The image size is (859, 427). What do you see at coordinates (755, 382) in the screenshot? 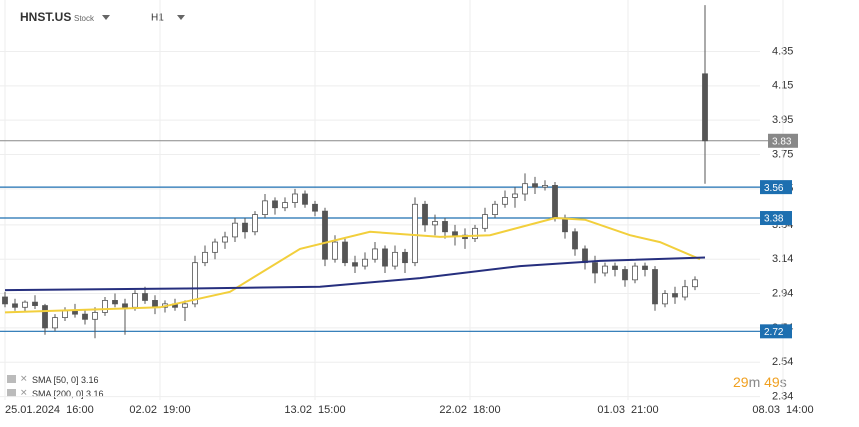
I see `countdown-unit: m` at bounding box center [755, 382].